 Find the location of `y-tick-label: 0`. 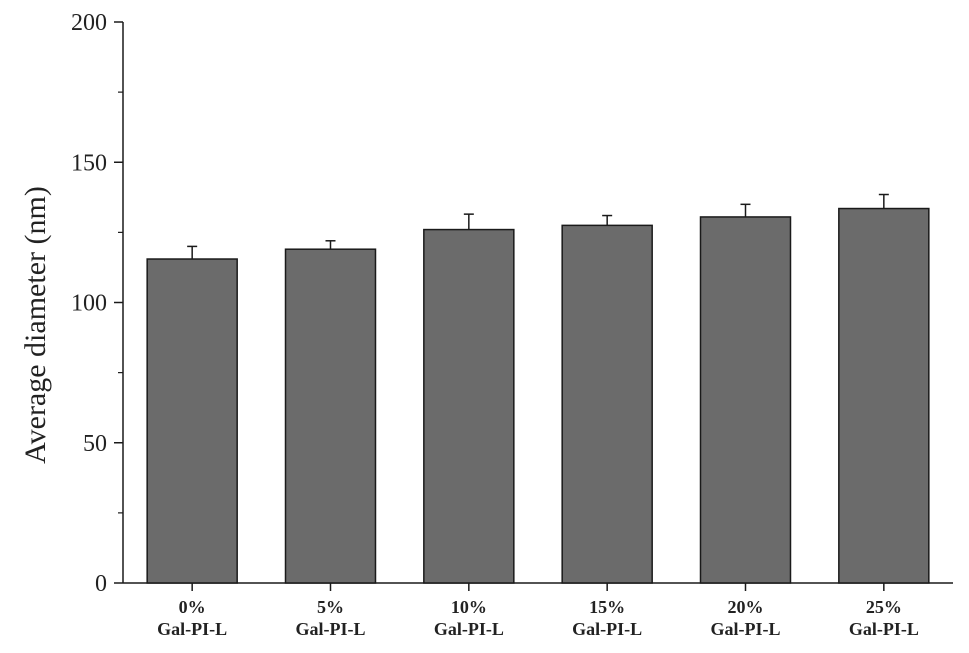

y-tick-label: 0 is located at coordinates (101, 584).